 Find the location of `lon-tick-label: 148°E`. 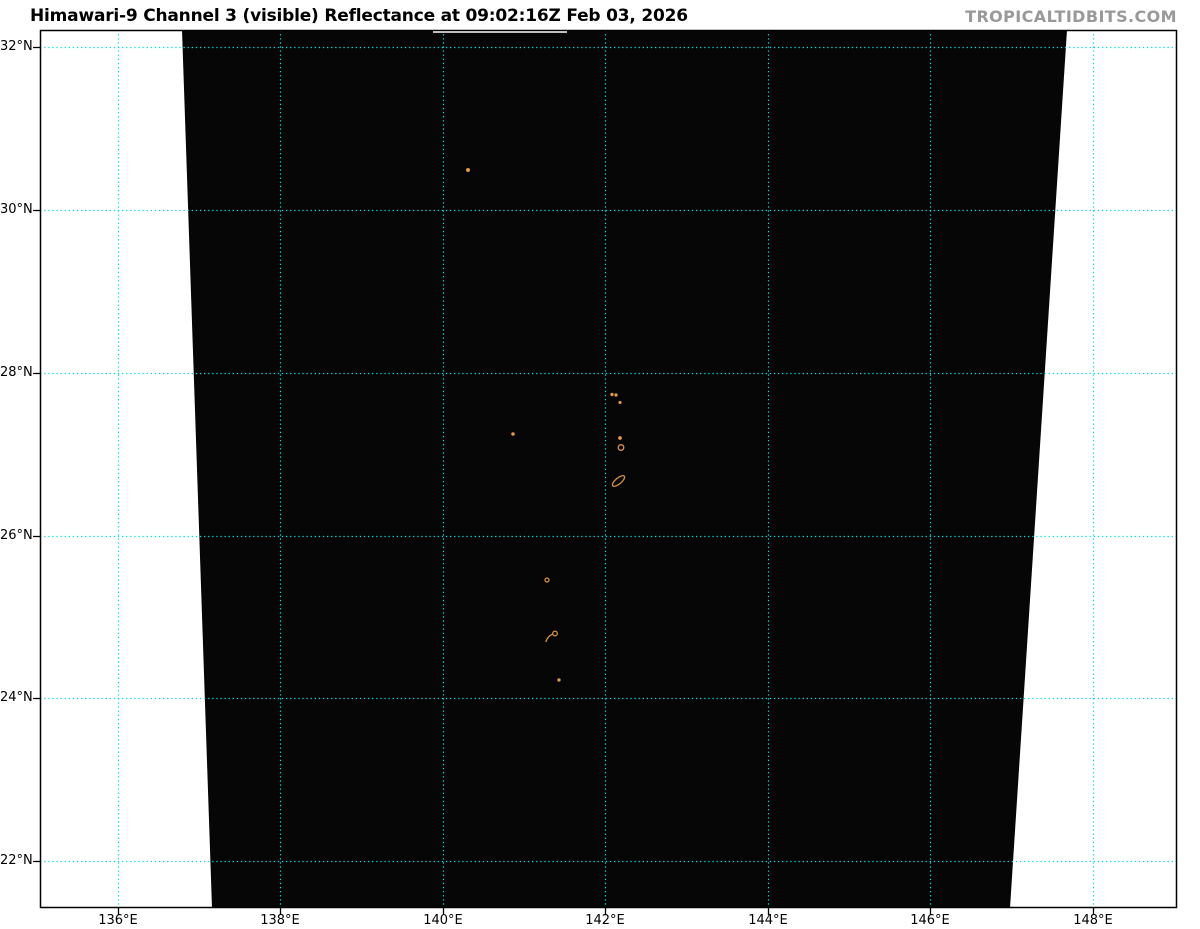

lon-tick-label: 148°E is located at coordinates (1093, 920).